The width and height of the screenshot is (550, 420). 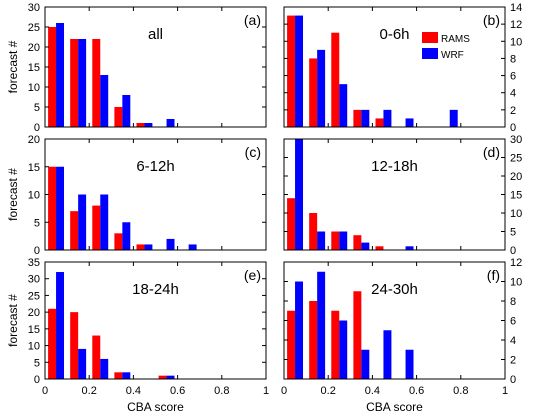 I want to click on legend: RAMS WRF, so click(x=446, y=46).